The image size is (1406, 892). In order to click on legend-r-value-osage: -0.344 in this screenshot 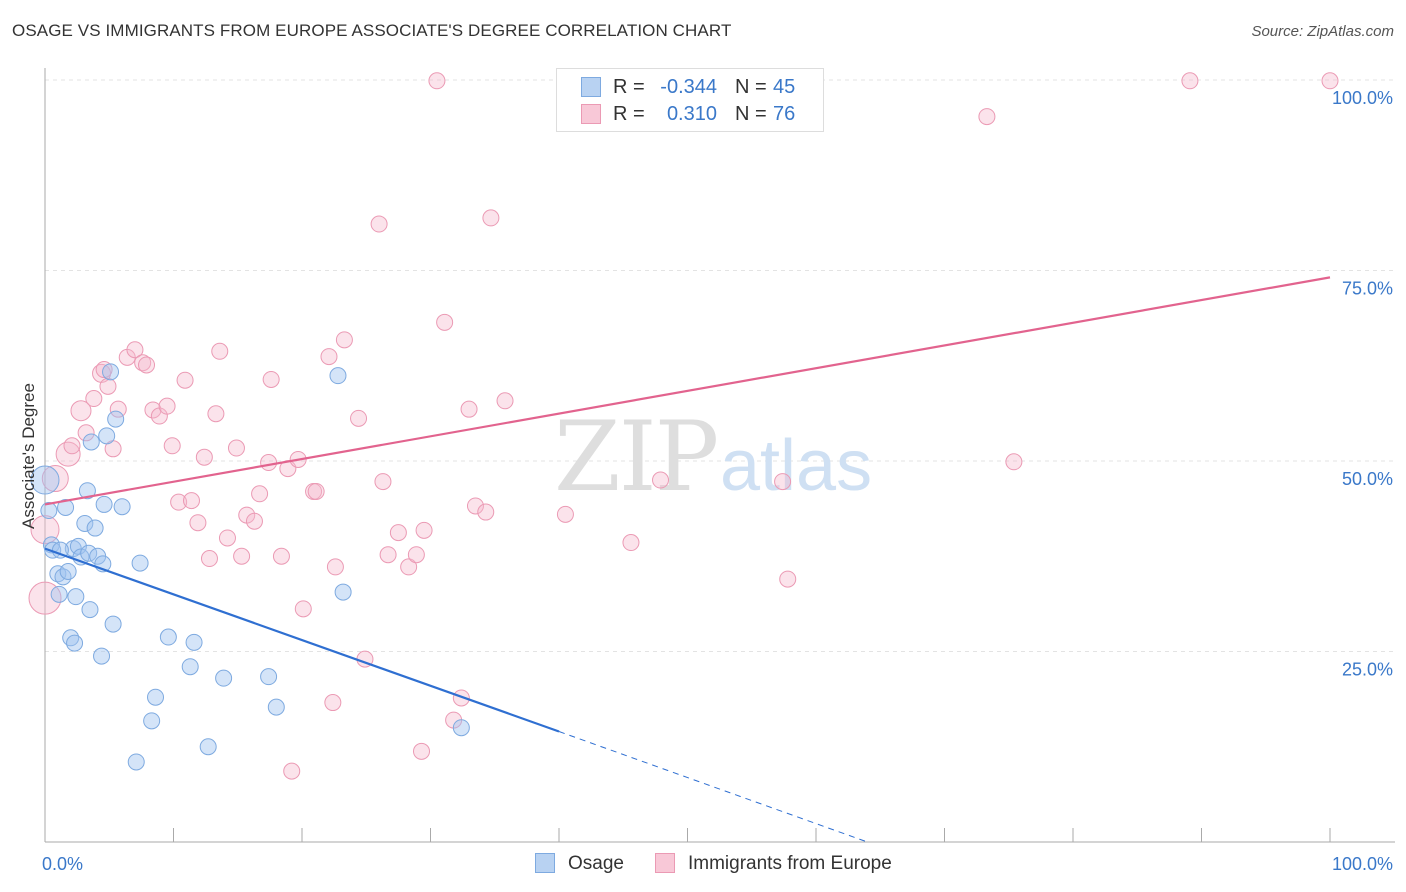, I will do `click(688, 87)`.